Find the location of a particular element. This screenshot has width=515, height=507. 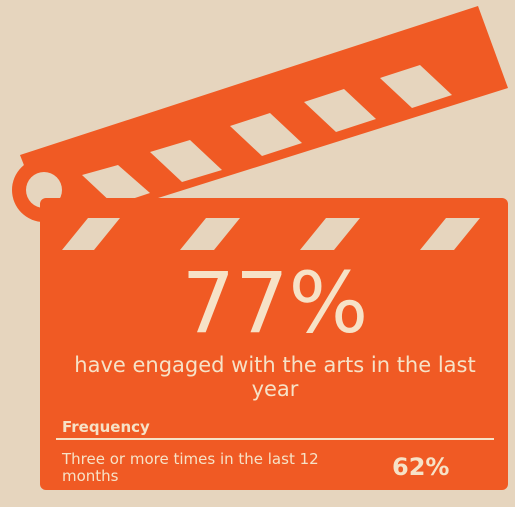

headline-percentage: 77% is located at coordinates (275, 303).